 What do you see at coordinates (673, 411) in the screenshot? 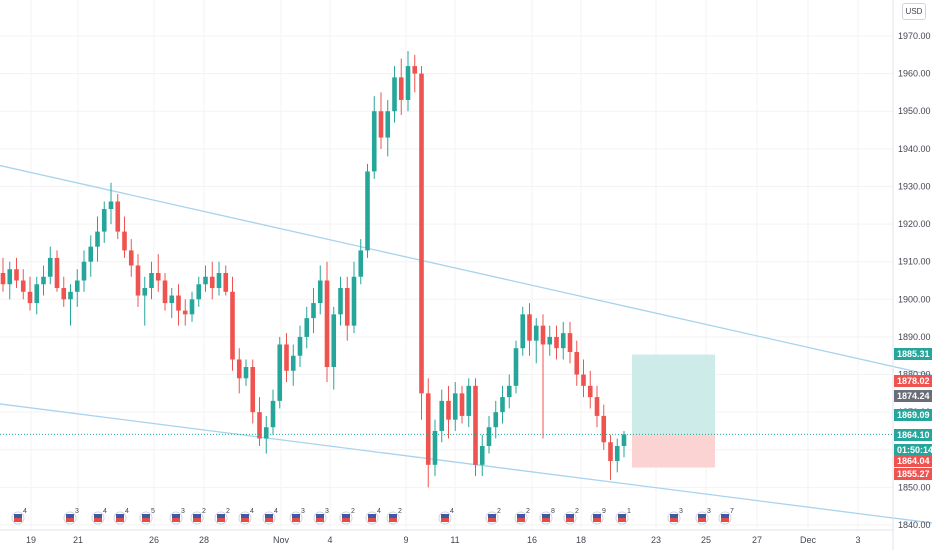
I see `position-tool` at bounding box center [673, 411].